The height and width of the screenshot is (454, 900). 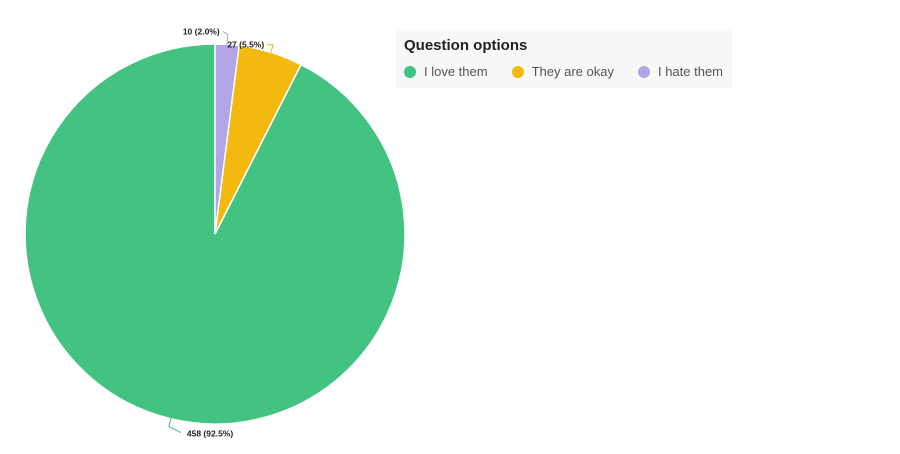 I want to click on data-label-i-love-them: 458 (92.5%), so click(x=210, y=434).